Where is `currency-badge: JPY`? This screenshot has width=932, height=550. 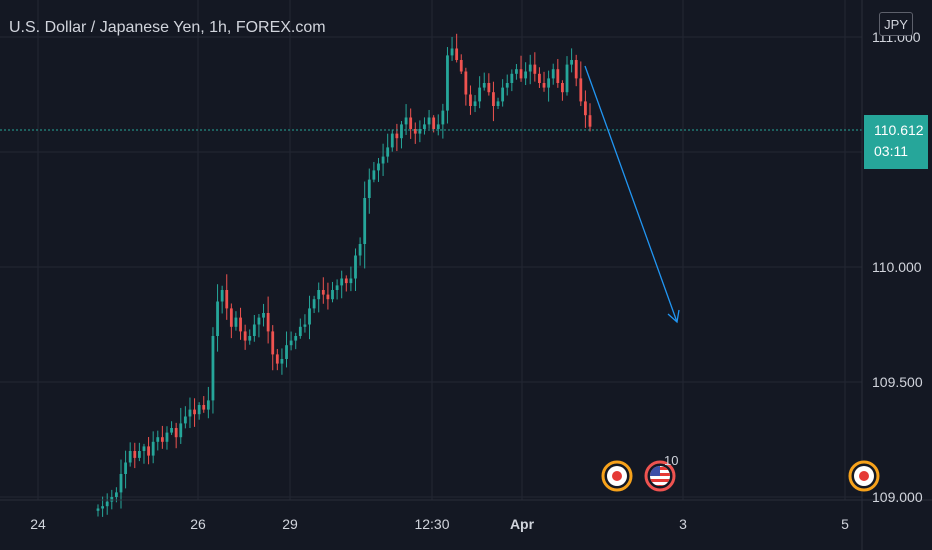 currency-badge: JPY is located at coordinates (896, 24).